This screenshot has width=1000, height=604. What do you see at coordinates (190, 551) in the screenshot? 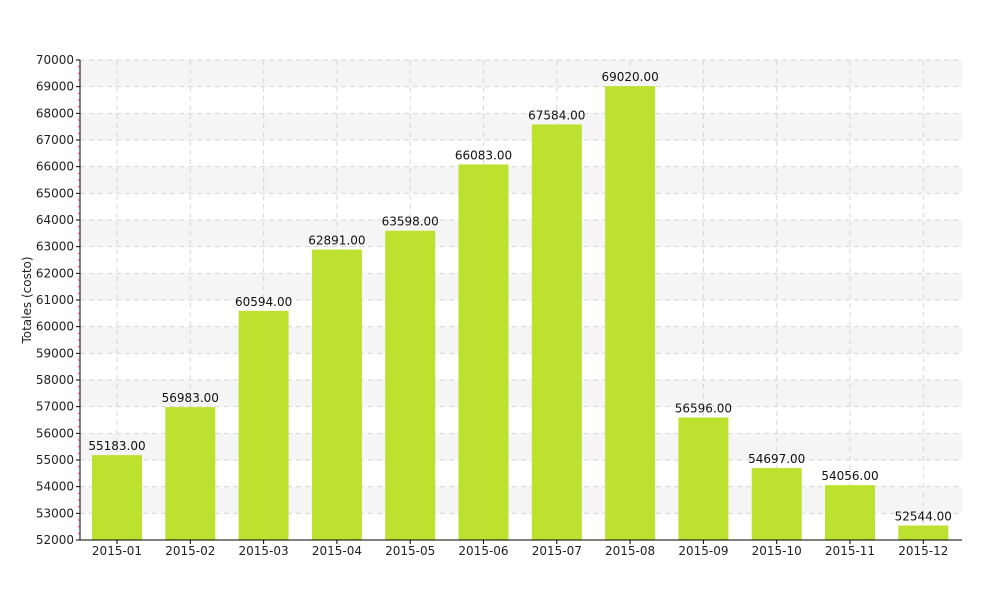
I see `x-tick-label: 2015-02` at bounding box center [190, 551].